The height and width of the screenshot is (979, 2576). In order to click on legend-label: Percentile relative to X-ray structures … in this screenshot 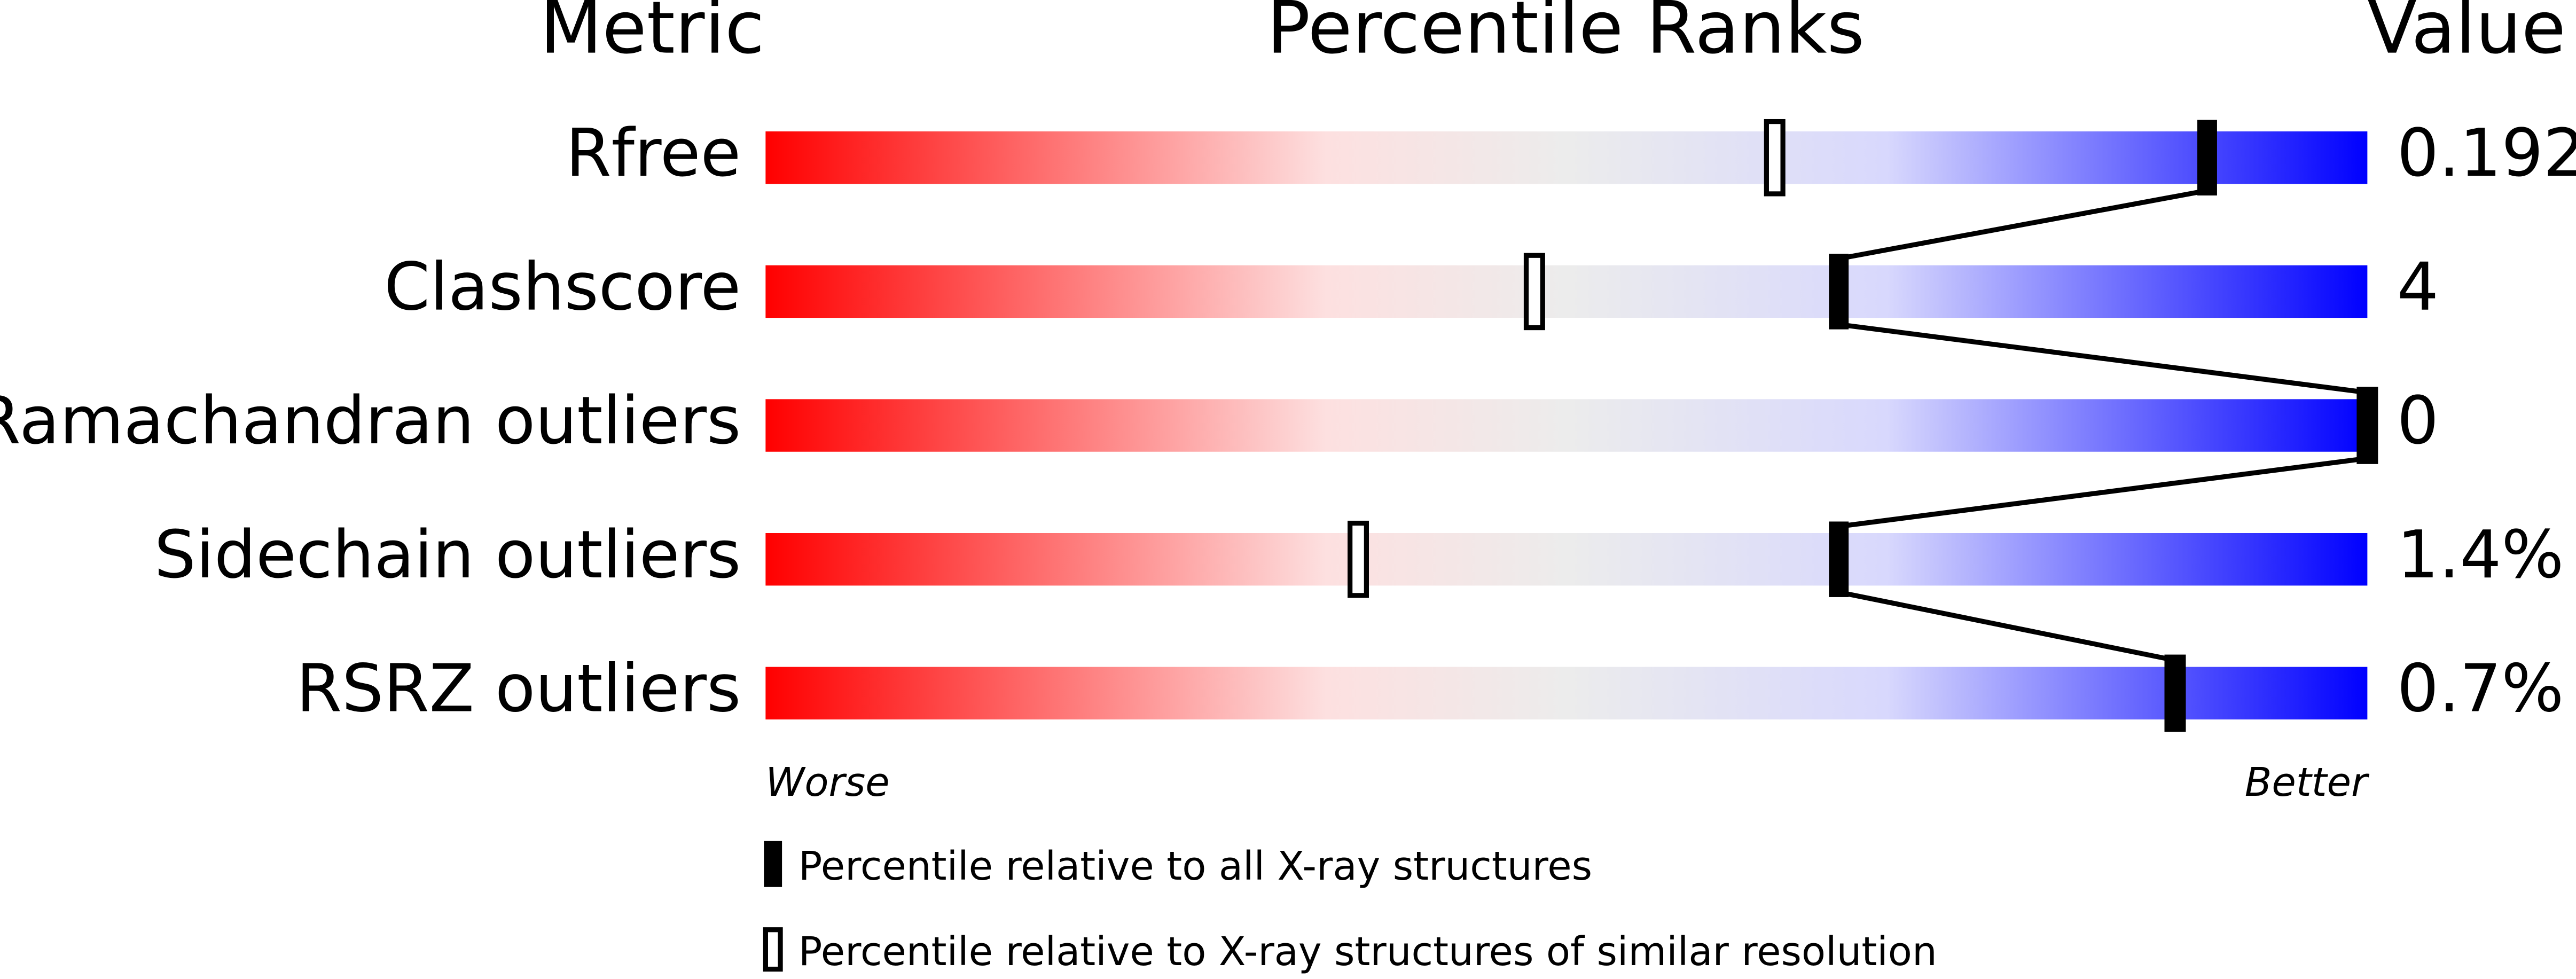, I will do `click(1367, 952)`.